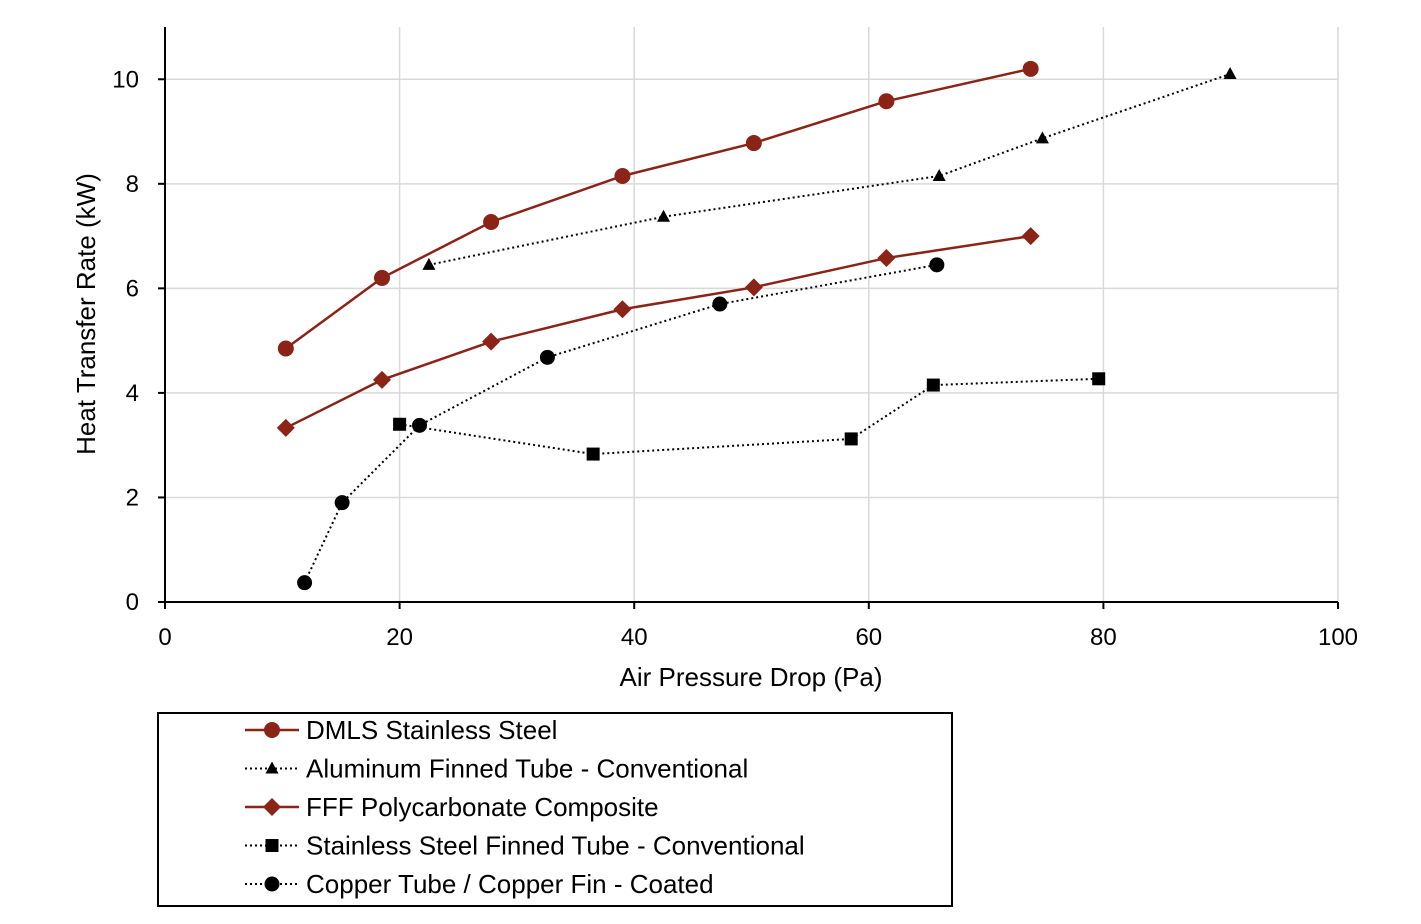  What do you see at coordinates (132, 288) in the screenshot?
I see `y-tick-label: 6` at bounding box center [132, 288].